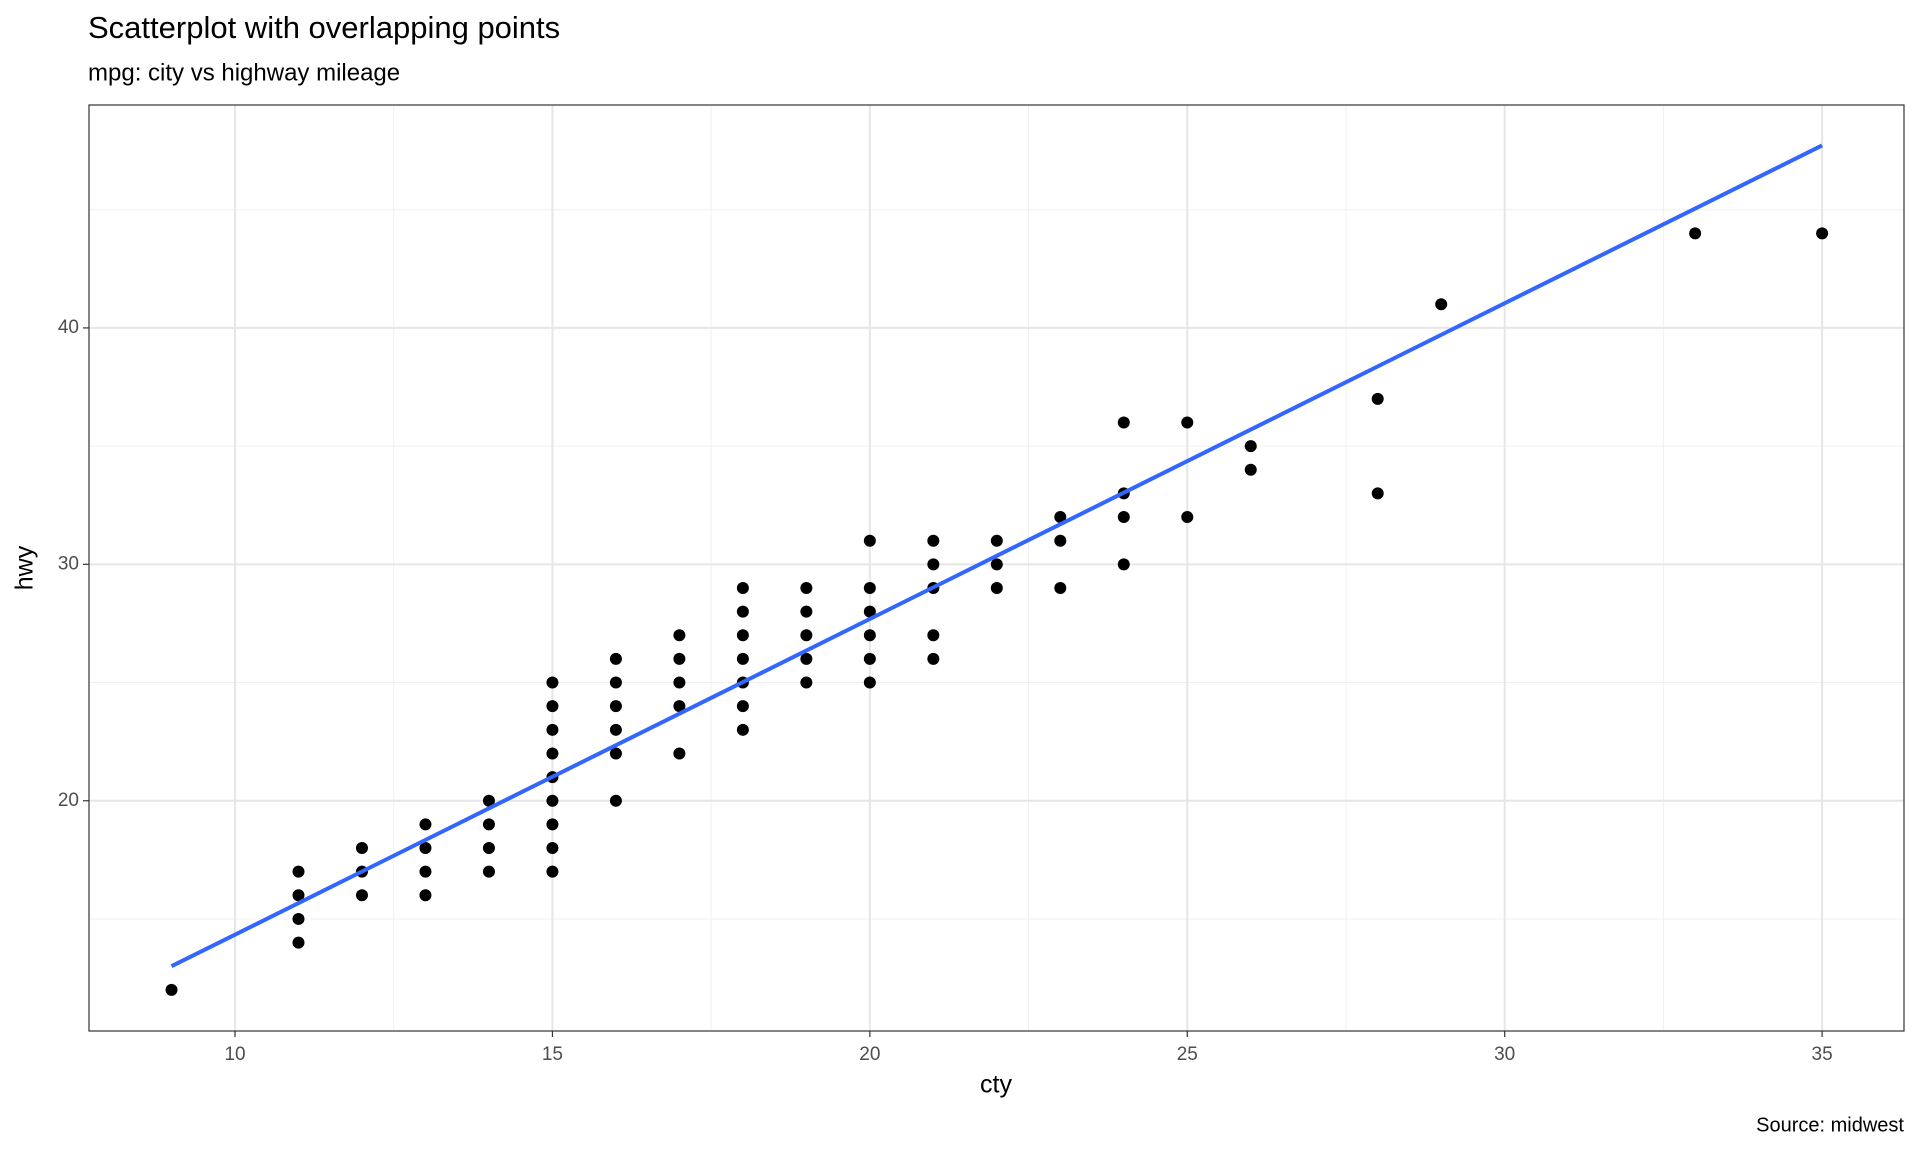 This screenshot has height=1152, width=1920. Describe the element at coordinates (1187, 1054) in the screenshot. I see `x-tick-label: 25` at that location.